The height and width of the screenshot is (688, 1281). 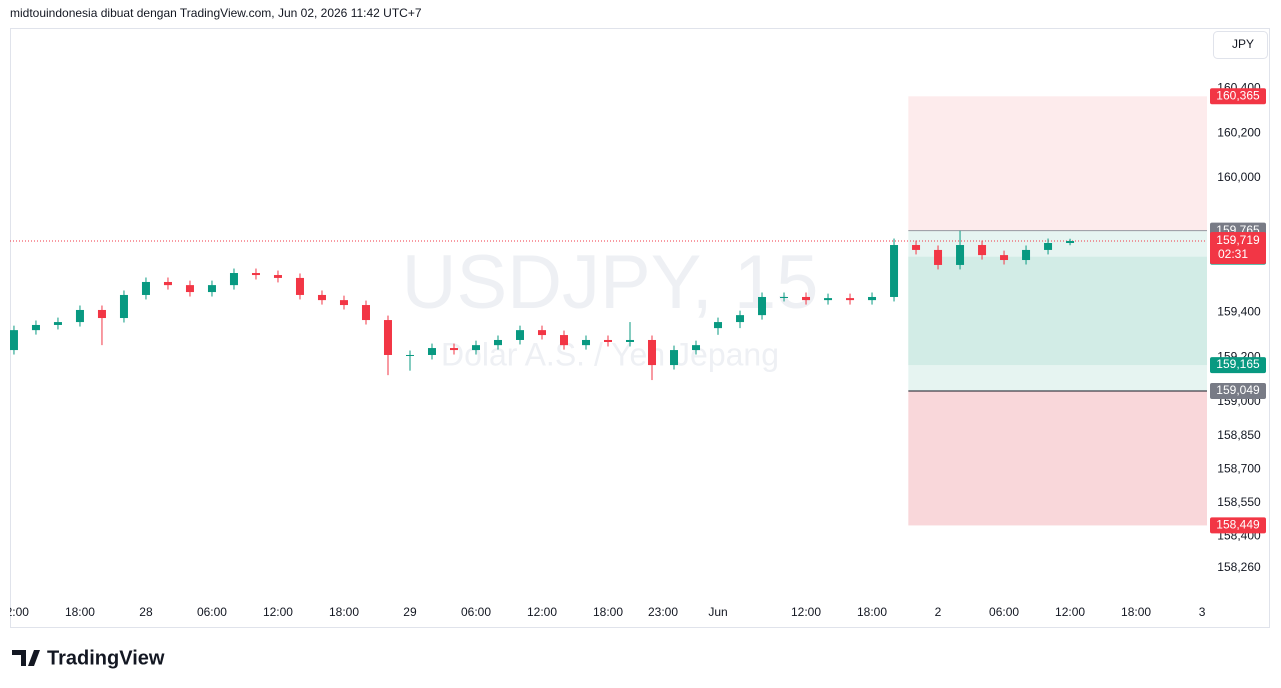 I want to click on price-label: 160,365, so click(x=1238, y=95).